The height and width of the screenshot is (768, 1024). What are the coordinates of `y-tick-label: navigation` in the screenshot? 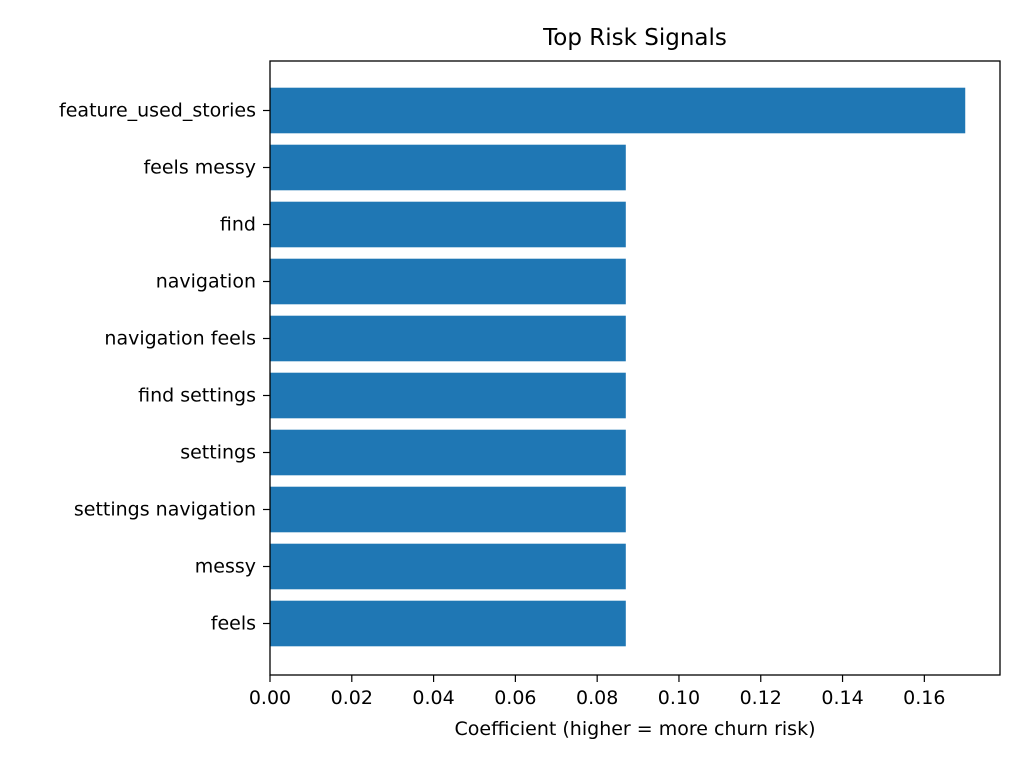 It's located at (206, 282).